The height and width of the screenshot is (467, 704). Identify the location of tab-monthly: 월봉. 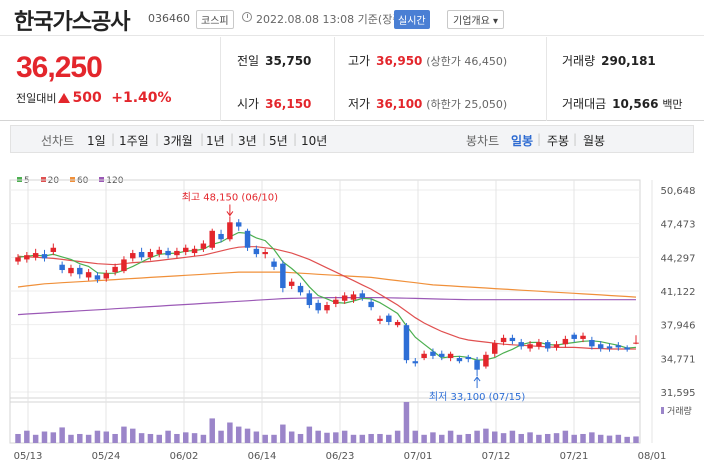
(594, 141).